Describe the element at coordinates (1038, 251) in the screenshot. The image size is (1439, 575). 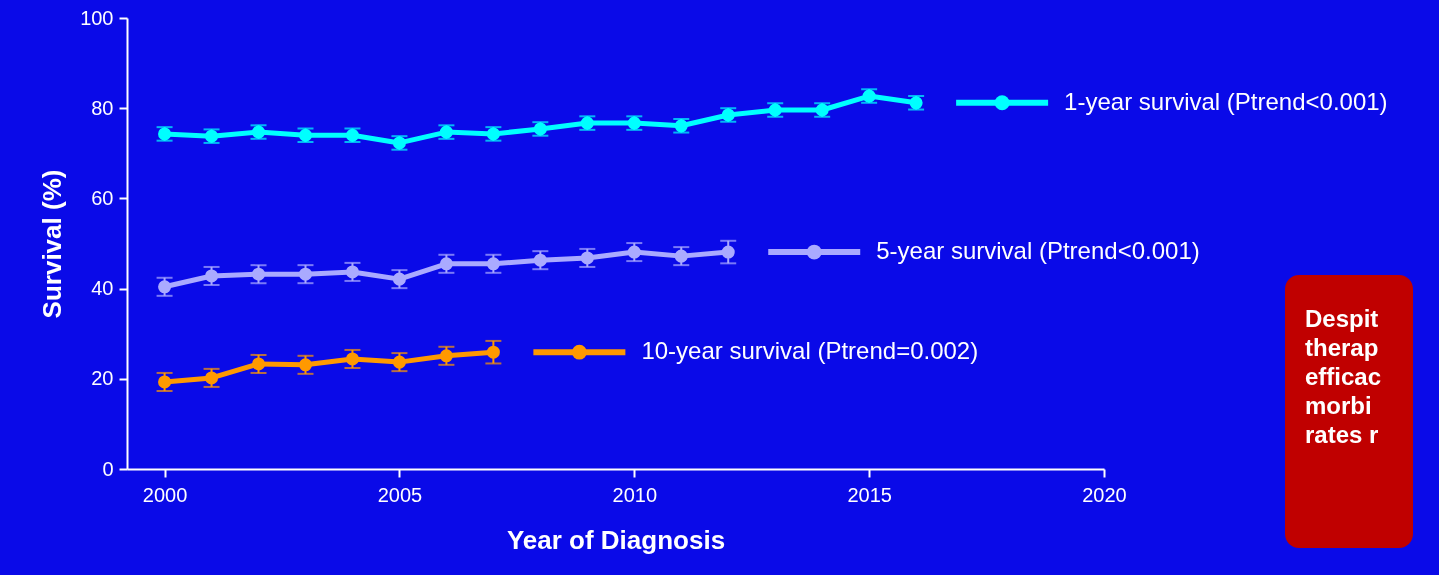
I see `legend-label: 5-year survival (Ptrend<0.001)` at that location.